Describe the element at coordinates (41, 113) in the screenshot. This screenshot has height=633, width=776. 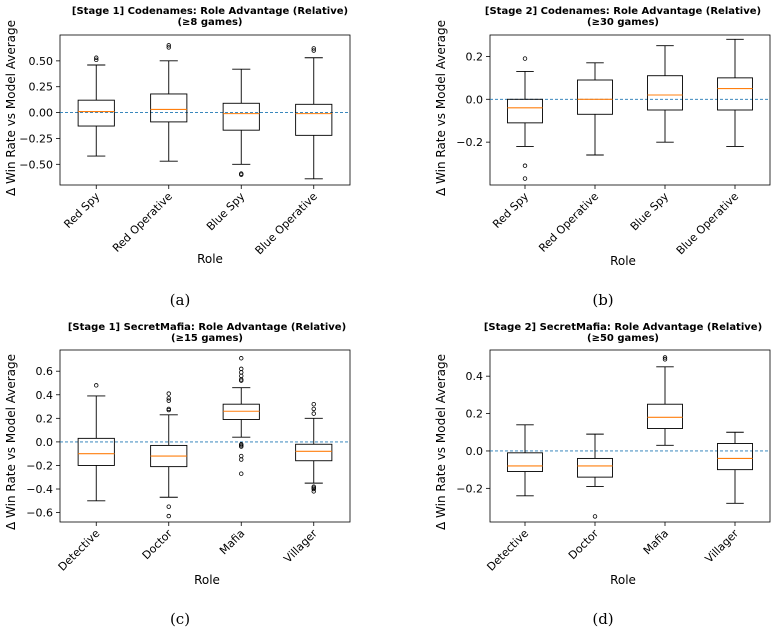
I see `y-tick-label: 0.00` at that location.